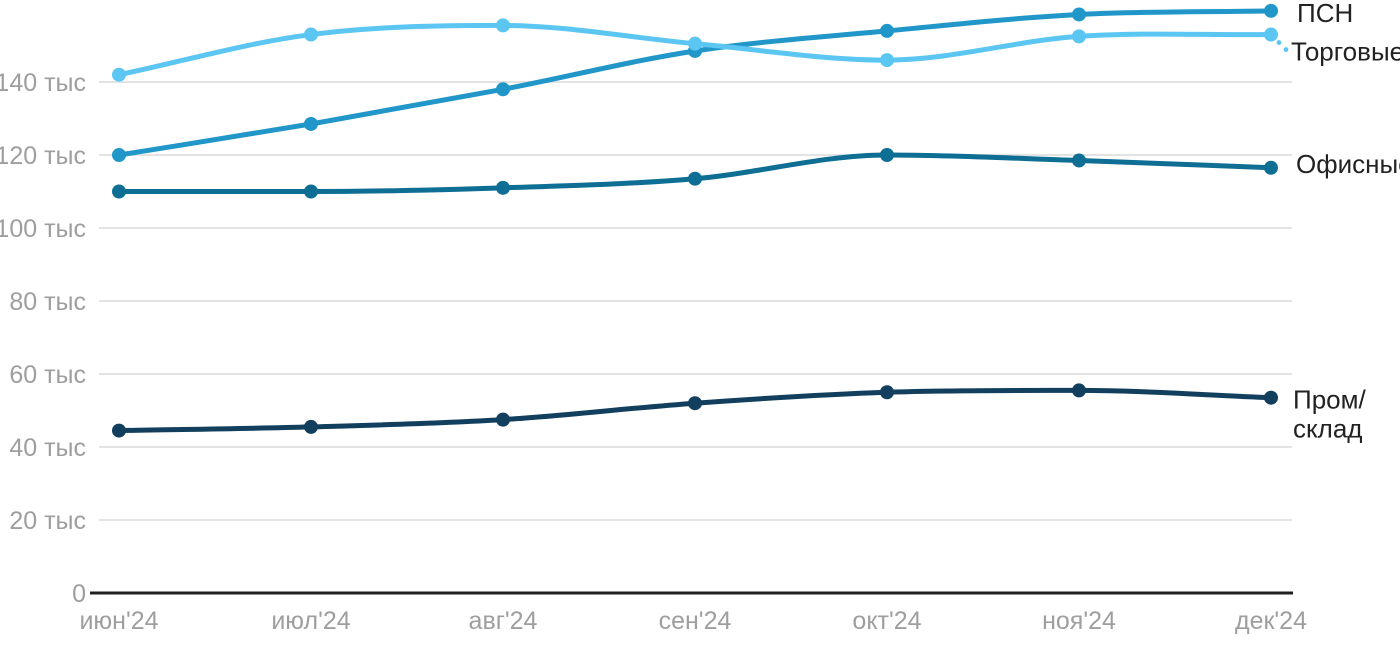 Image resolution: width=1400 pixels, height=650 pixels. Describe the element at coordinates (1348, 164) in the screenshot. I see `series-label-Офисные: Офисные` at that location.